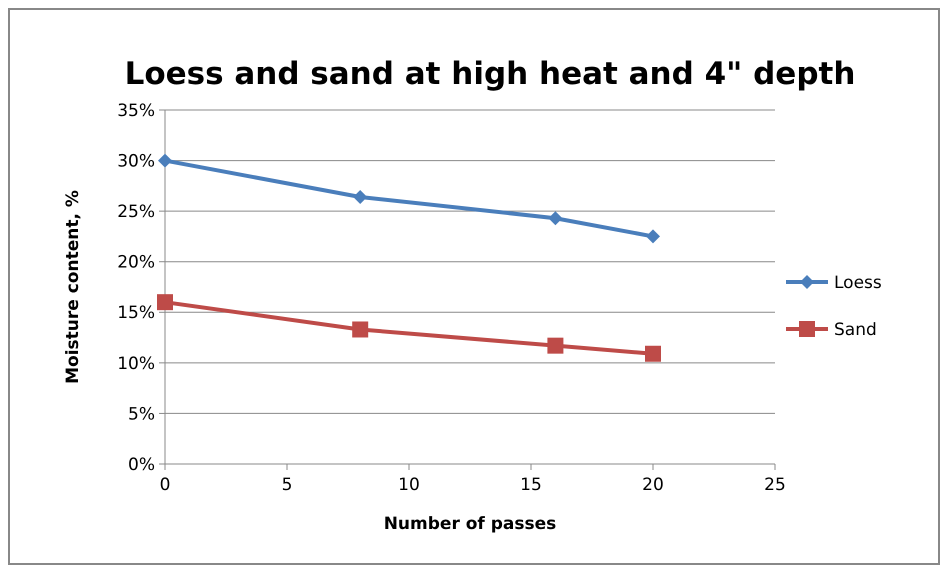  I want to click on legend-label: Sand, so click(855, 330).